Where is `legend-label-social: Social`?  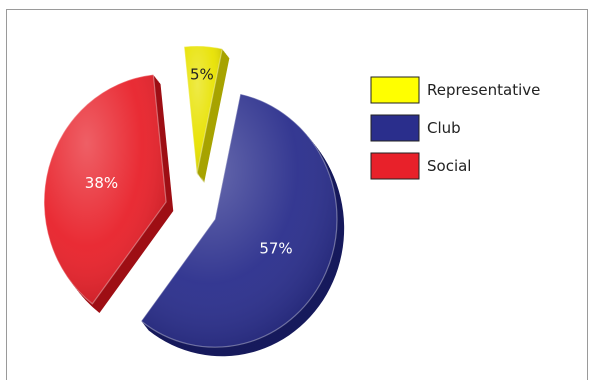 legend-label-social: Social is located at coordinates (449, 166).